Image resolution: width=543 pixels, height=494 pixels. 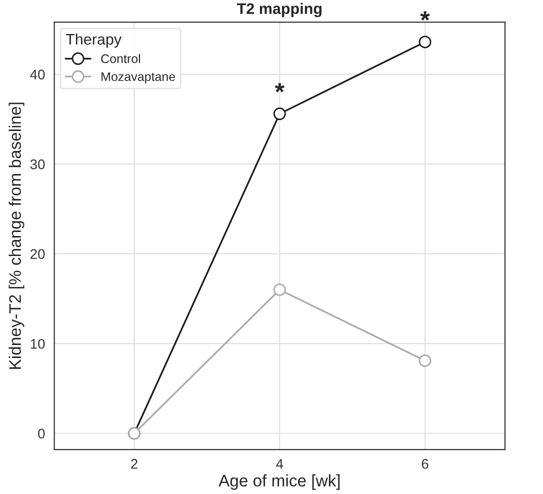 What do you see at coordinates (16, 235) in the screenshot?
I see `y-axis-title: Kidney-T2 [% change from baseline]` at bounding box center [16, 235].